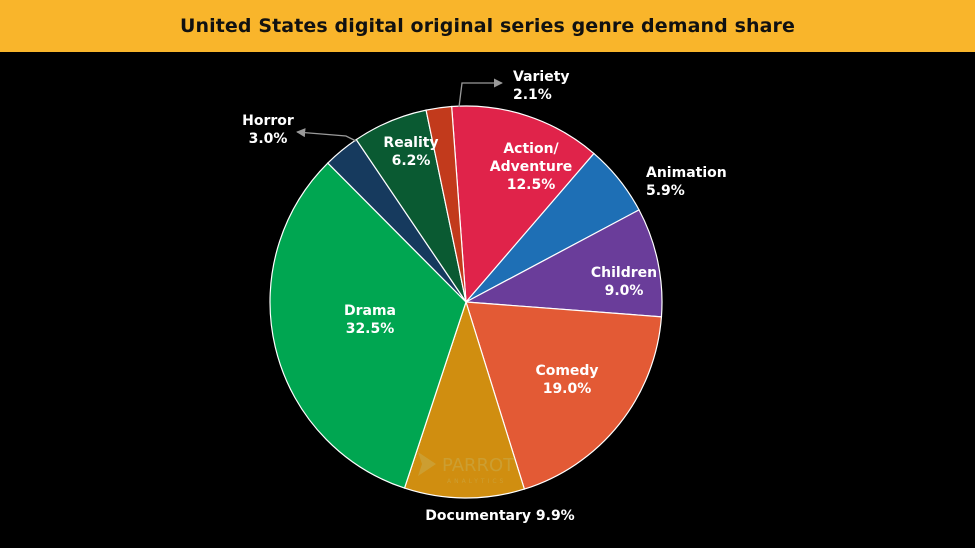 The height and width of the screenshot is (548, 975). I want to click on slice-value-label: 9.0%, so click(624, 291).